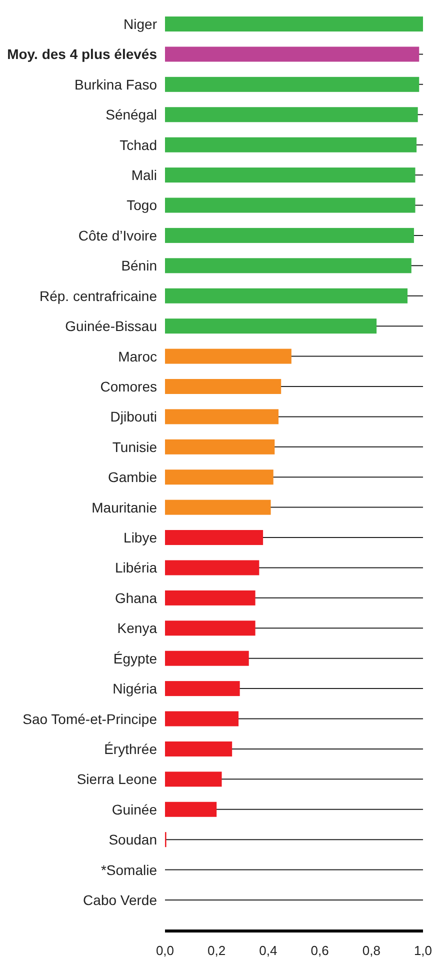 Image resolution: width=434 pixels, height=961 pixels. I want to click on x-tick-label: 0,6, so click(319, 950).